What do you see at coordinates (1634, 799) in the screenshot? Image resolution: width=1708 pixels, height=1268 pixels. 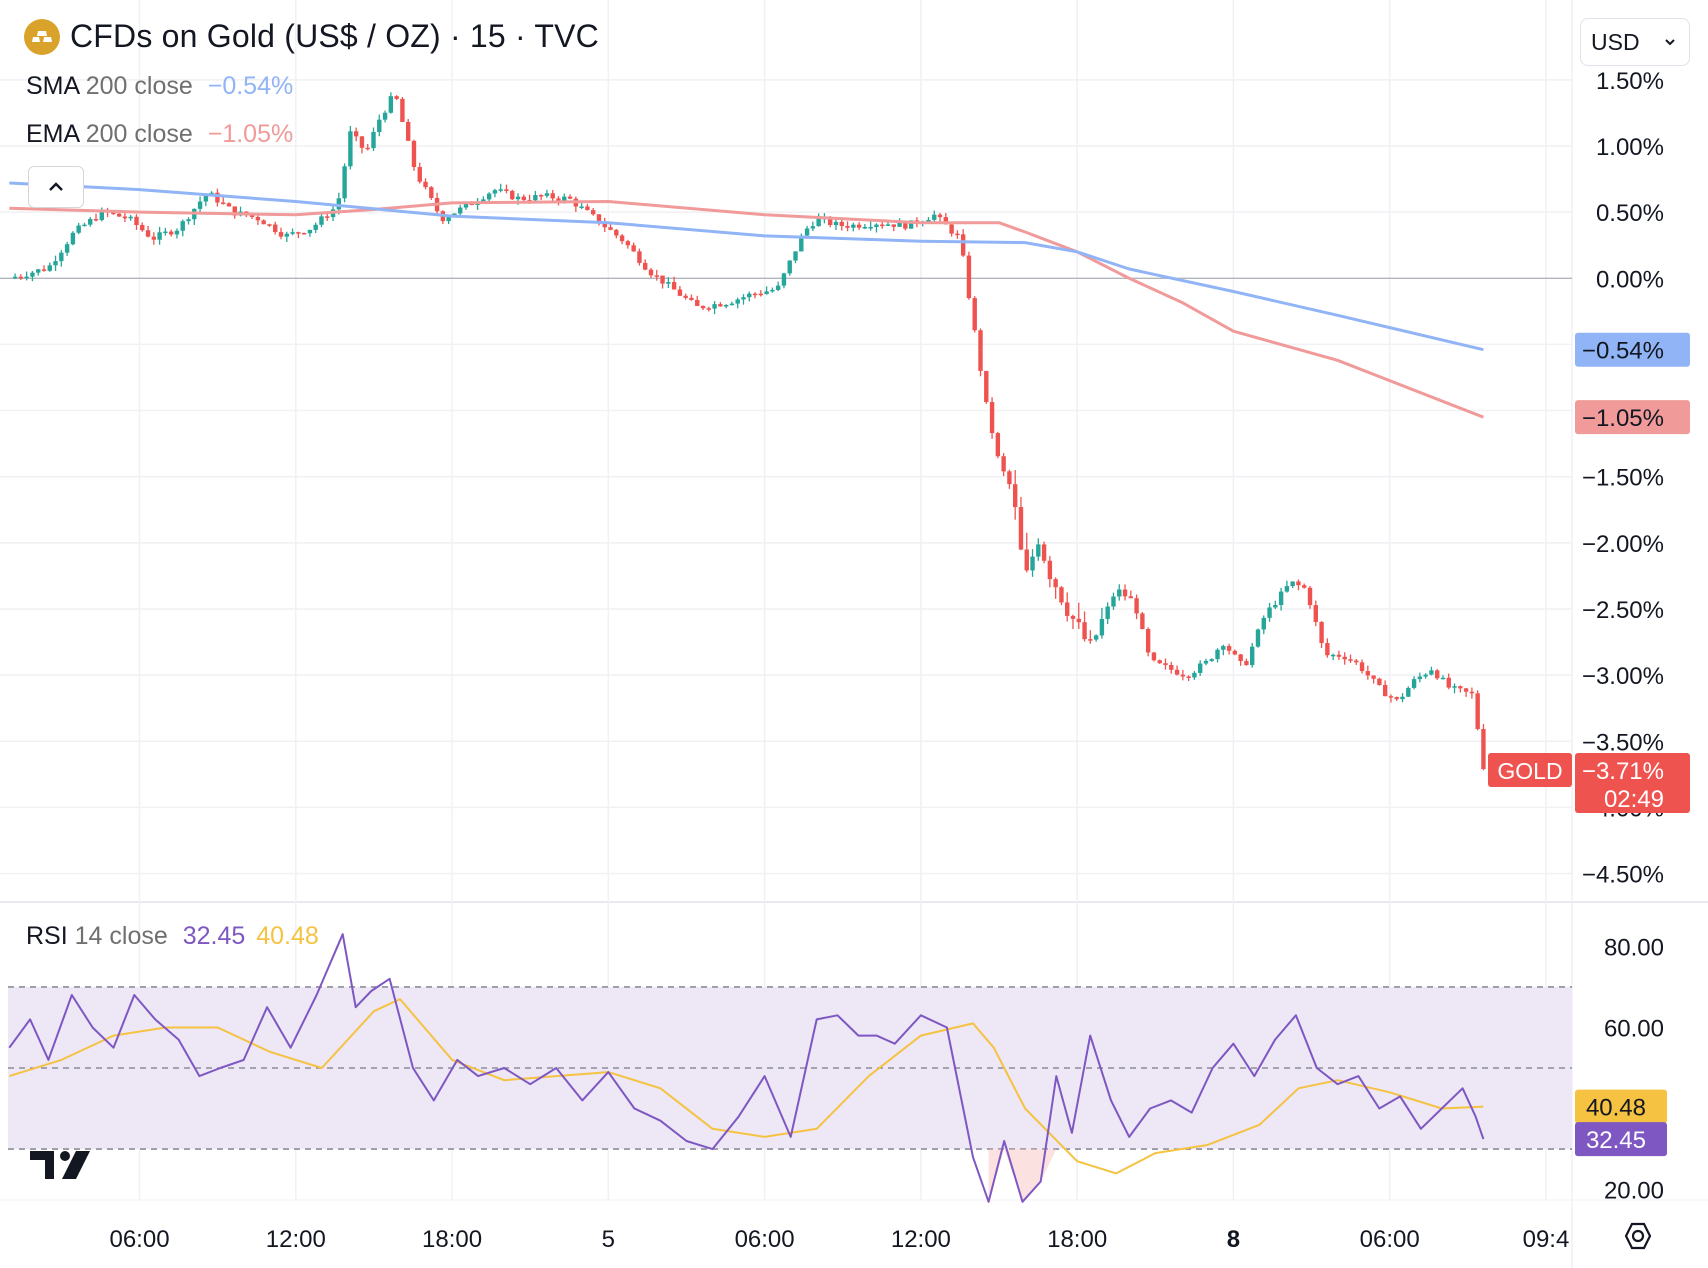 I see `bar-countdown: 02:49` at bounding box center [1634, 799].